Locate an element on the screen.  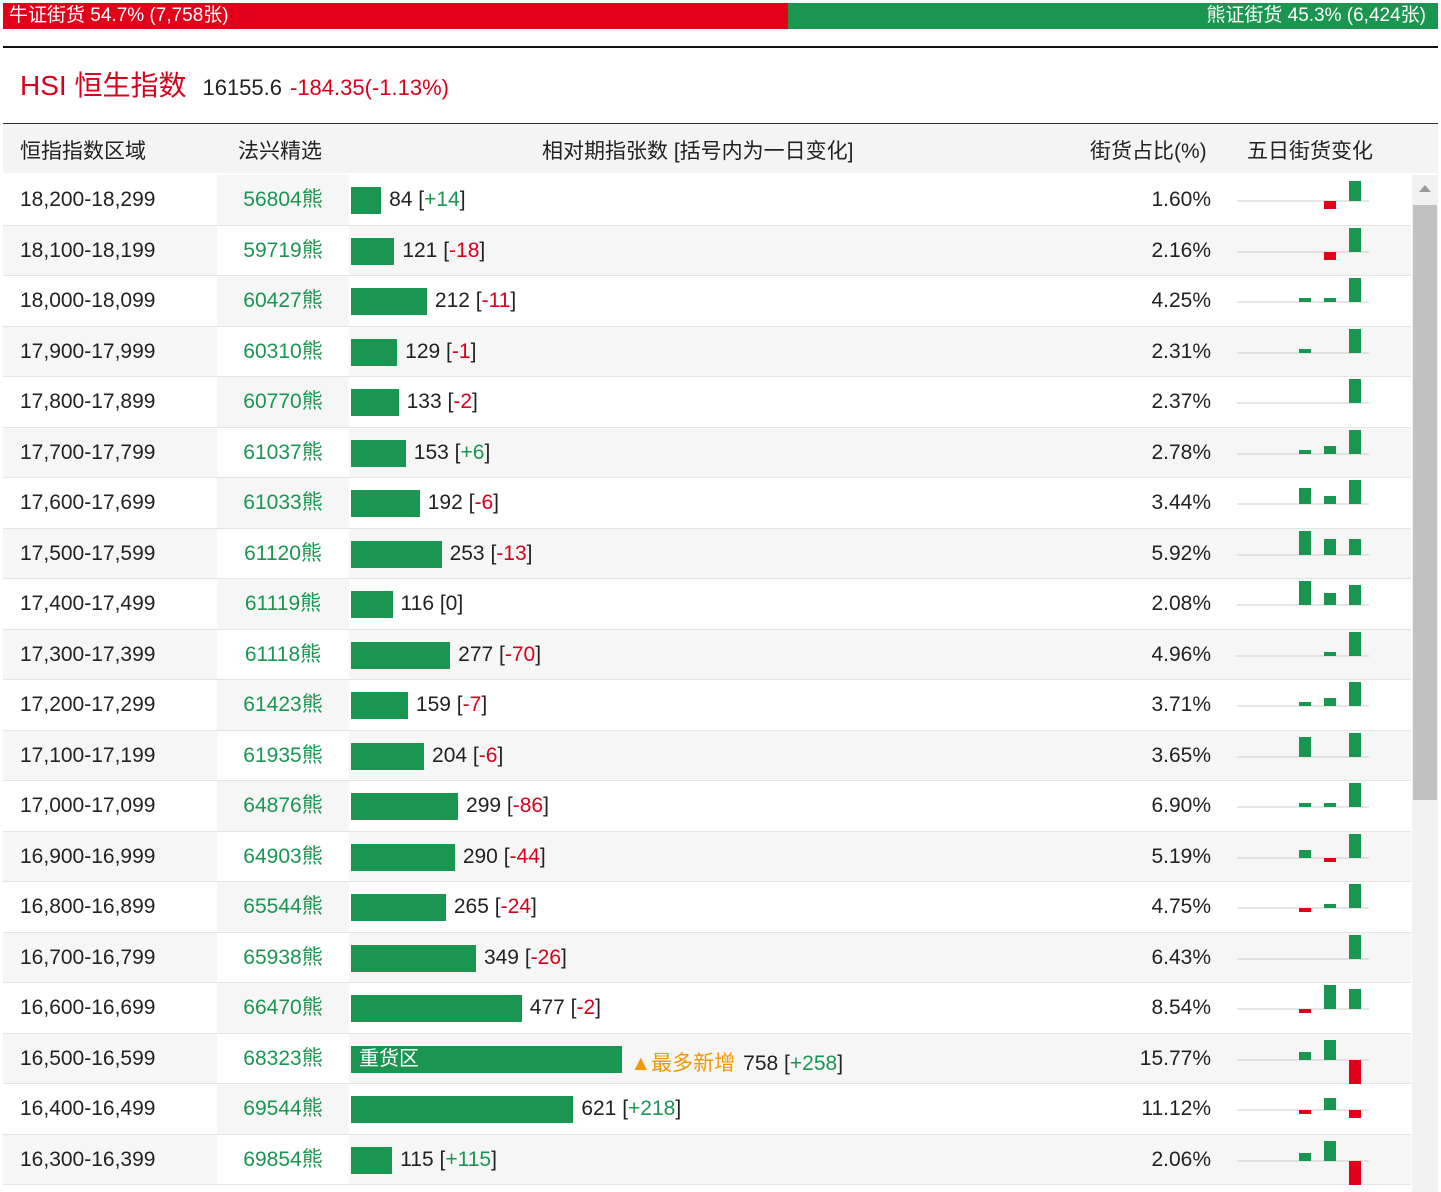
warrant-code-link: 61033熊 is located at coordinates (283, 503).